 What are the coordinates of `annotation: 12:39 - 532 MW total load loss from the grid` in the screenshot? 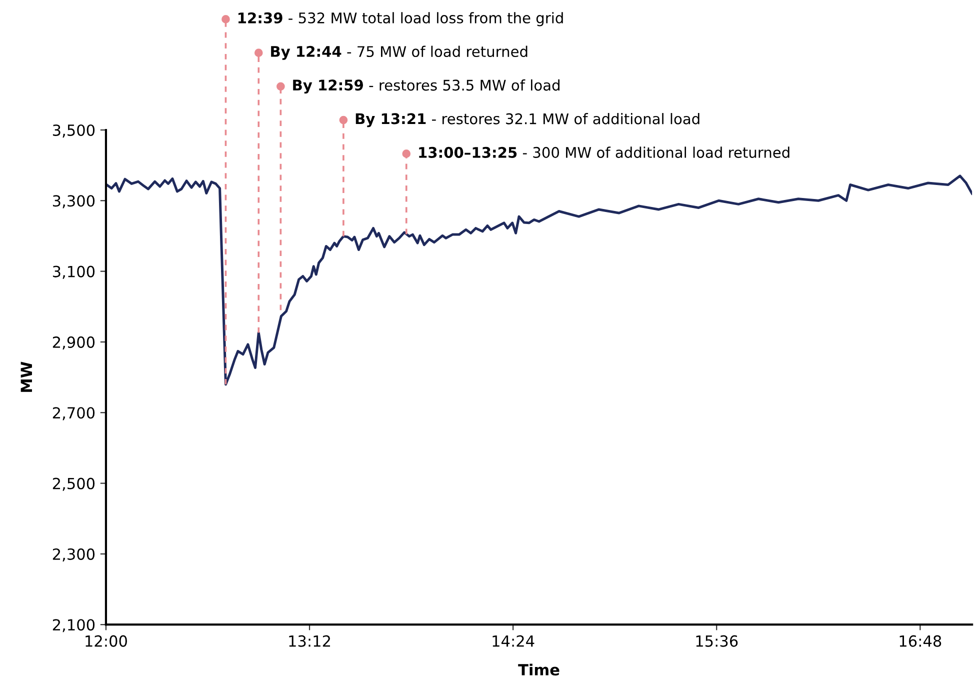 It's located at (400, 19).